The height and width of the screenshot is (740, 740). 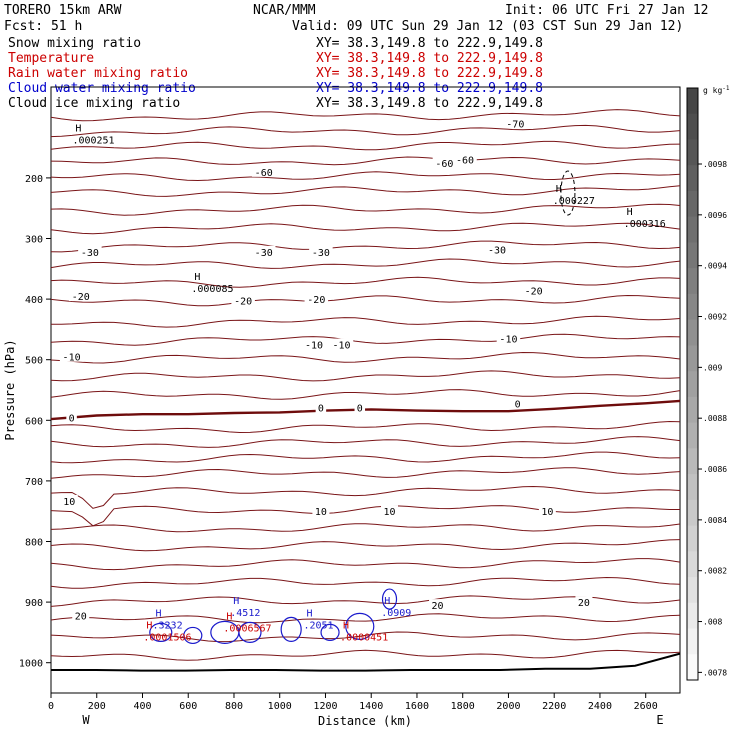 What do you see at coordinates (284, 10) in the screenshot?
I see `organization-label: NCAR/MMM` at bounding box center [284, 10].